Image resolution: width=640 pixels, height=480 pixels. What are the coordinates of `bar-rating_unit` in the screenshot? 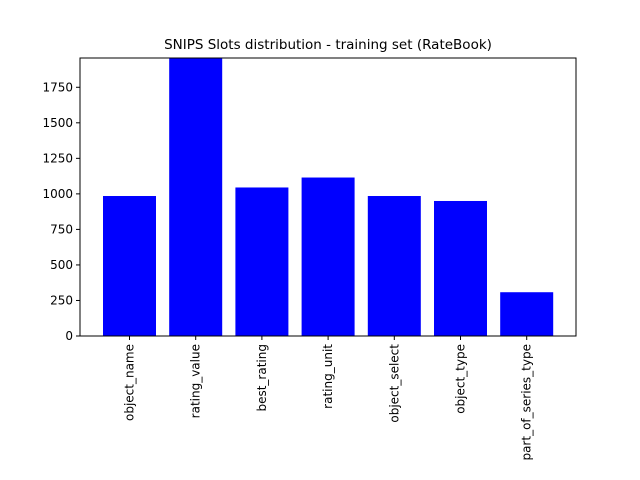 It's located at (328, 256).